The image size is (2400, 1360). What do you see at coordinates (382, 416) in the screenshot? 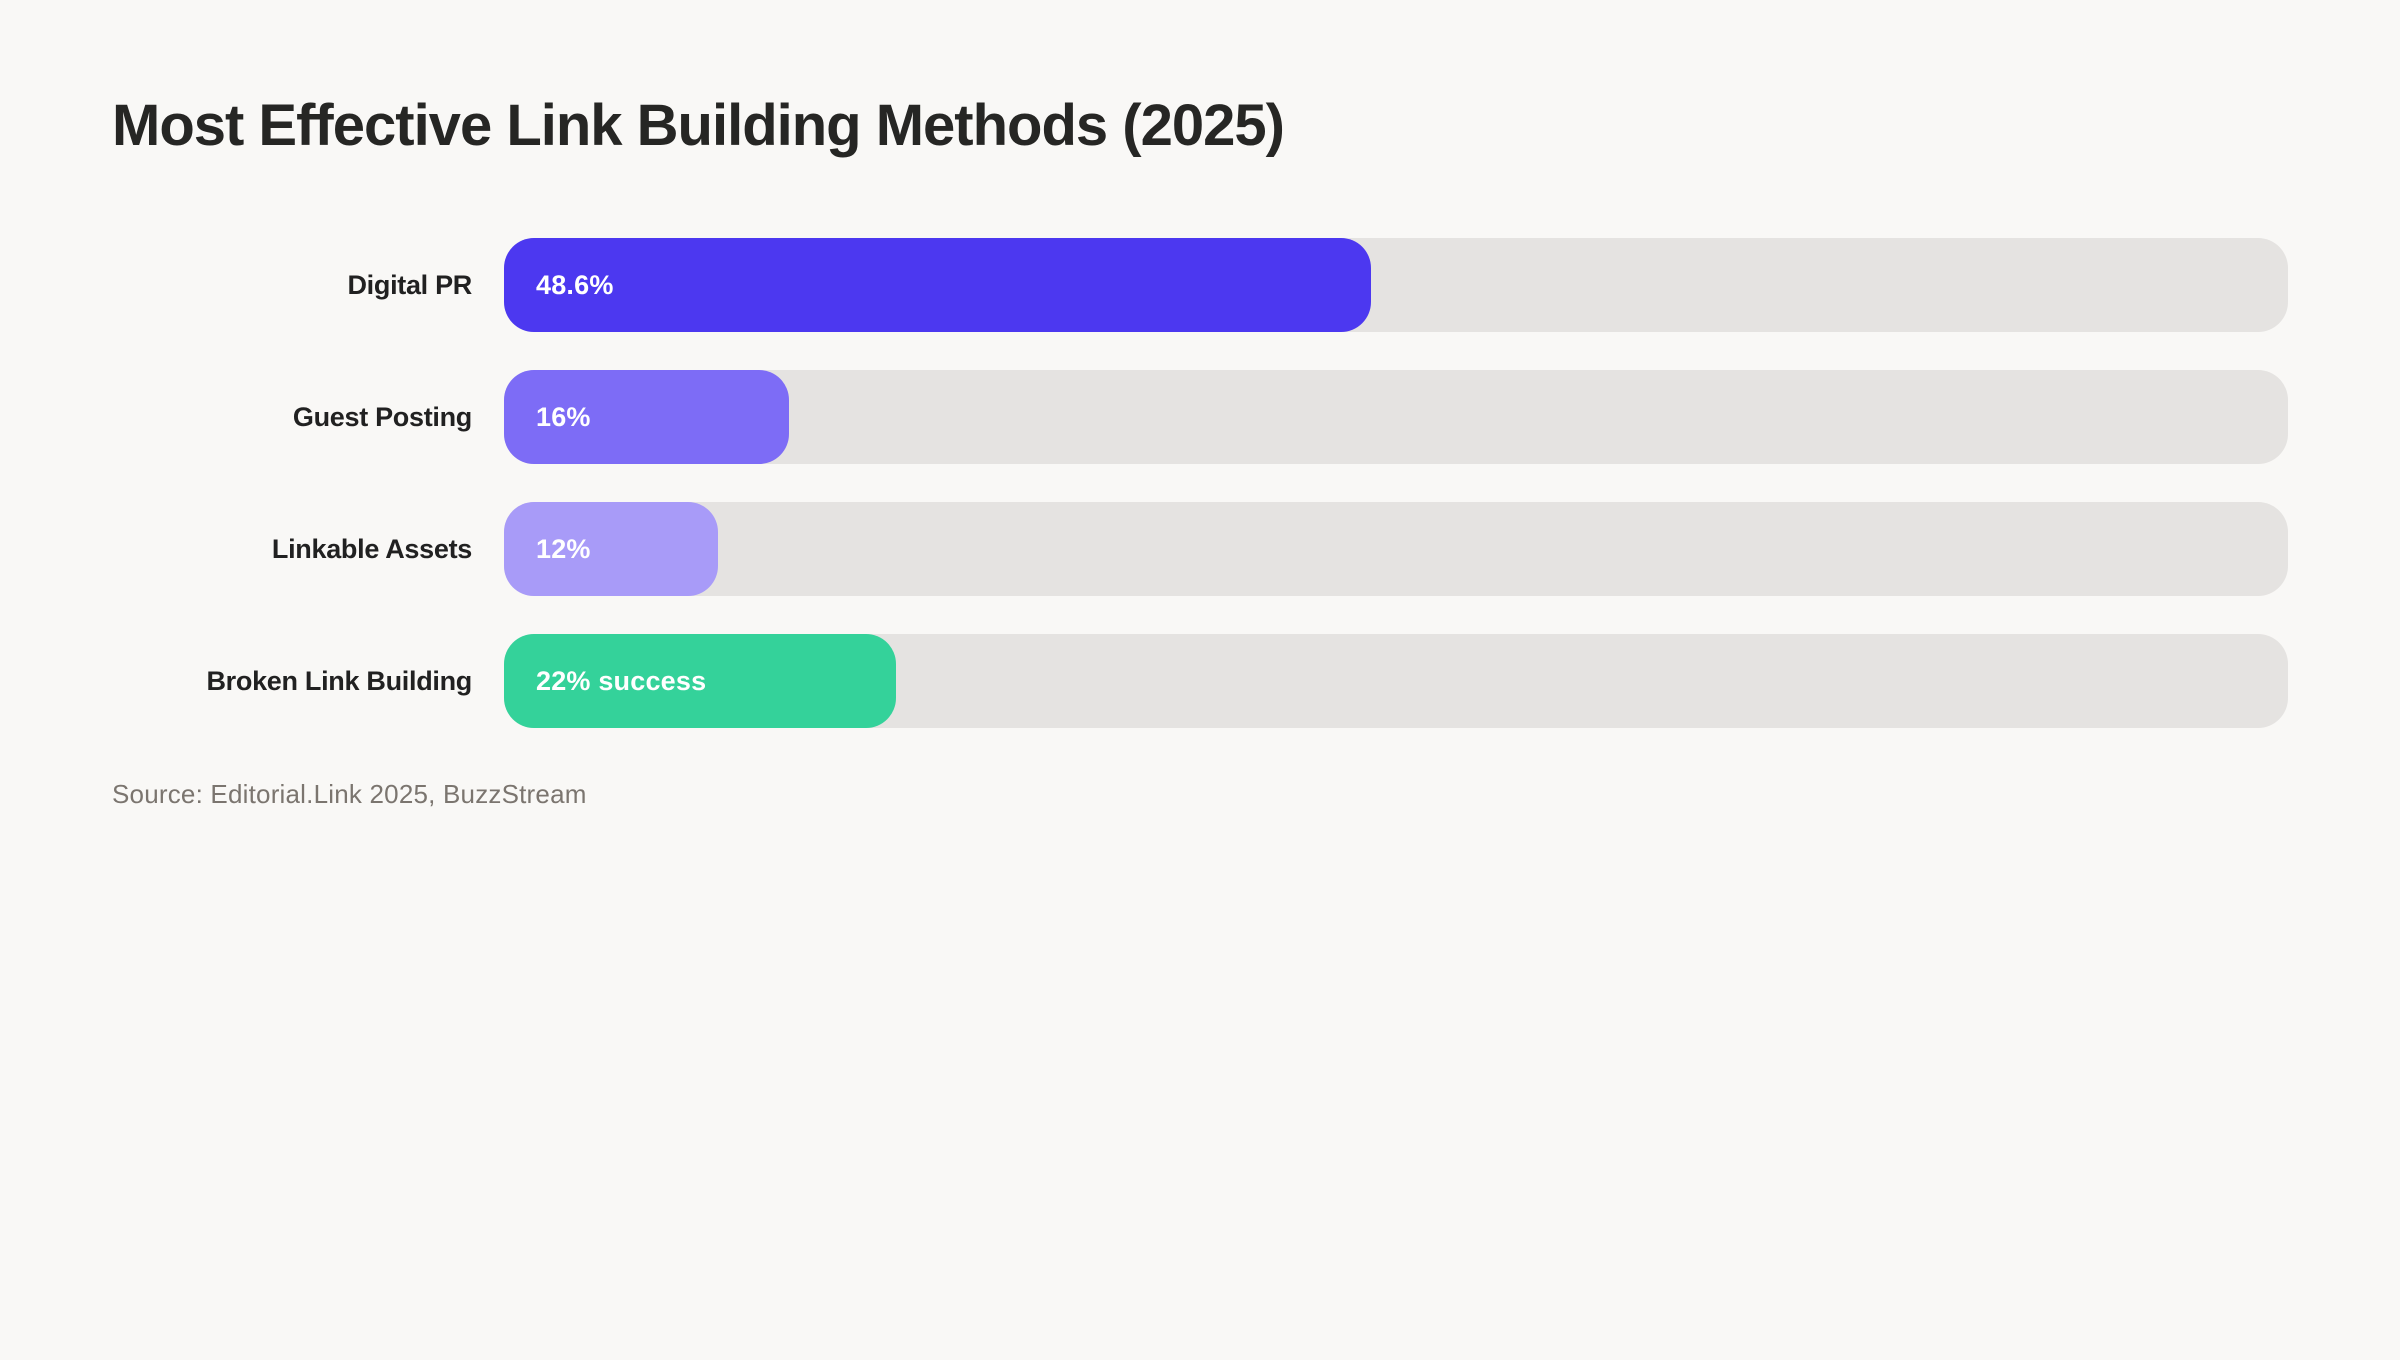
I see `category-label: Guest Posting` at bounding box center [382, 416].